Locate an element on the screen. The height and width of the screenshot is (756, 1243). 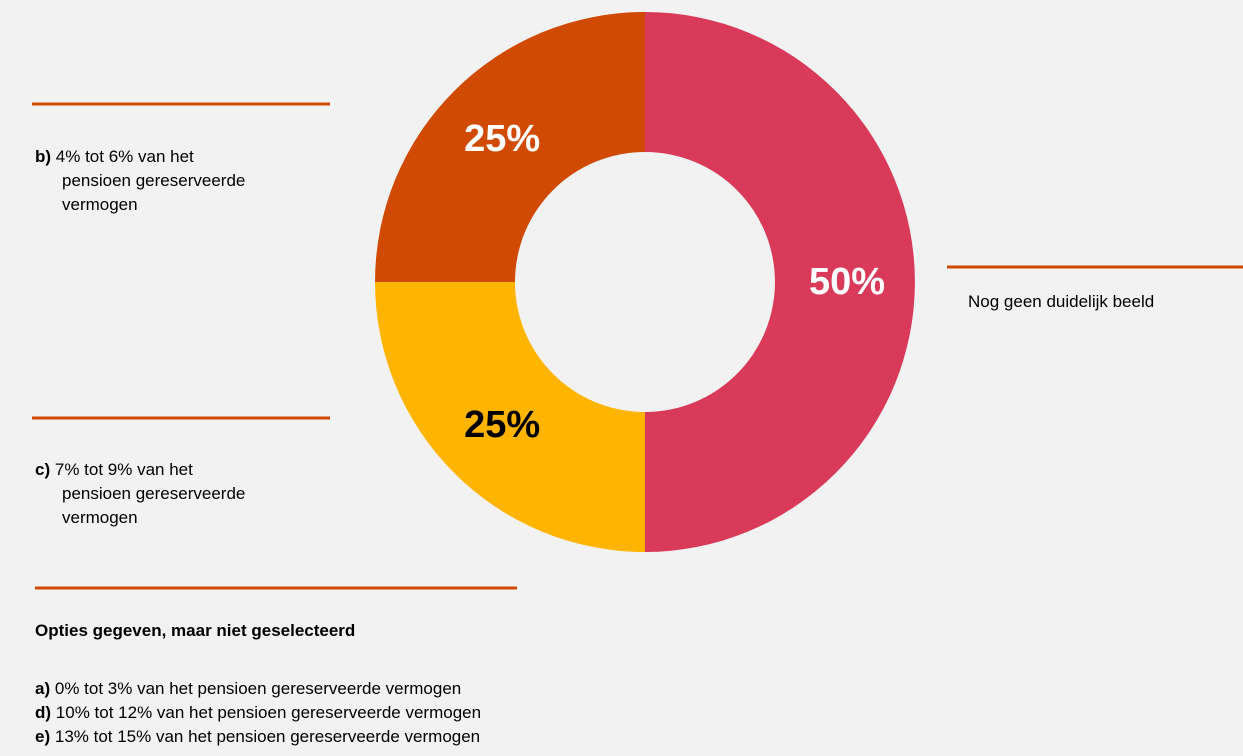
note-prefix: d) is located at coordinates (43, 712).